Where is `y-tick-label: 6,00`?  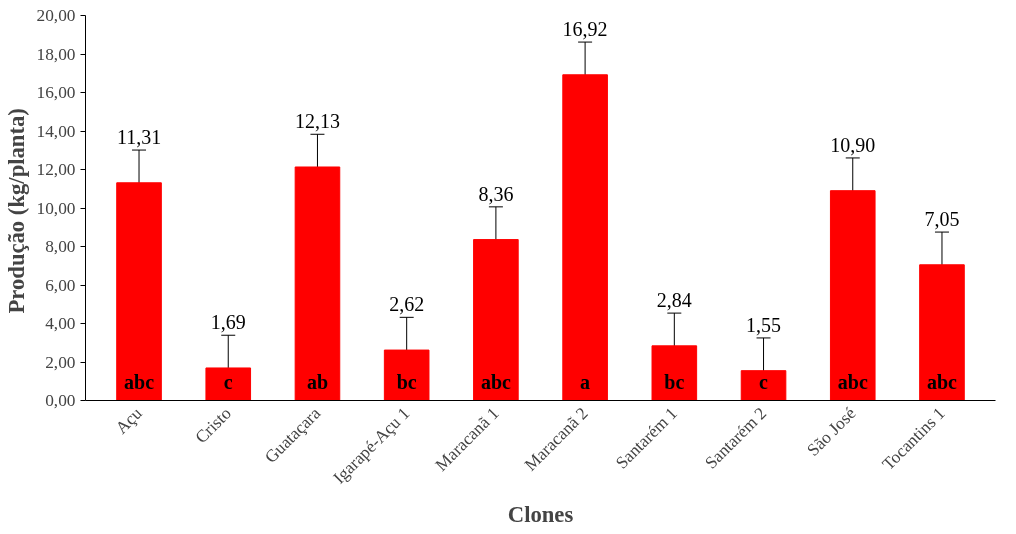
y-tick-label: 6,00 is located at coordinates (60, 285).